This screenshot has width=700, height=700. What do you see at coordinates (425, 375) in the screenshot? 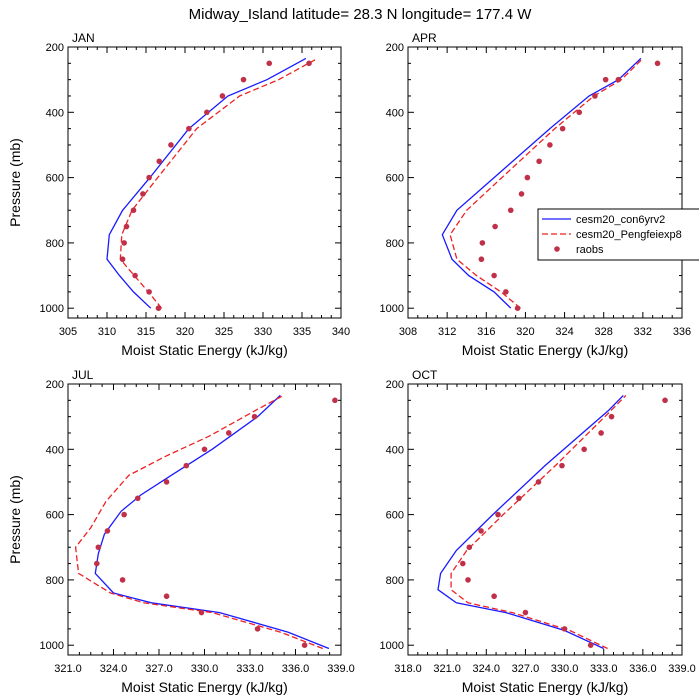
I see `panel-title: OCT` at bounding box center [425, 375].